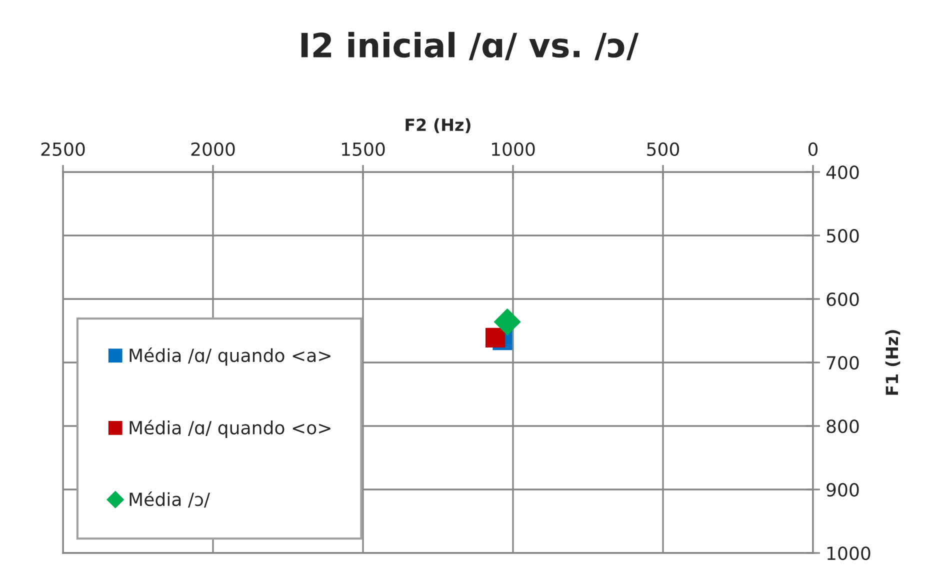 This screenshot has height=583, width=937. Describe the element at coordinates (363, 149) in the screenshot. I see `x-tick-label: 1500` at that location.